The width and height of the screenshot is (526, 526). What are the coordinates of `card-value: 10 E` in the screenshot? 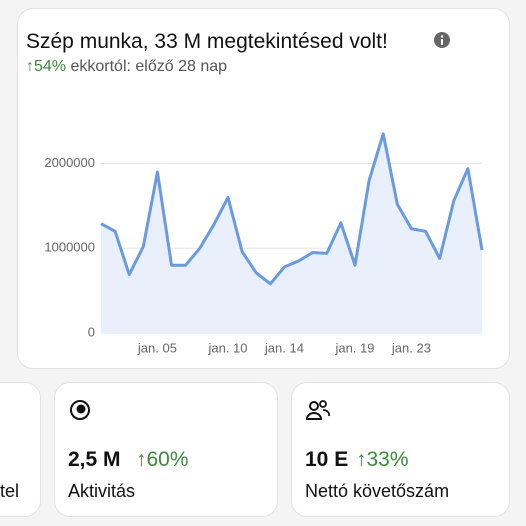 It's located at (327, 459).